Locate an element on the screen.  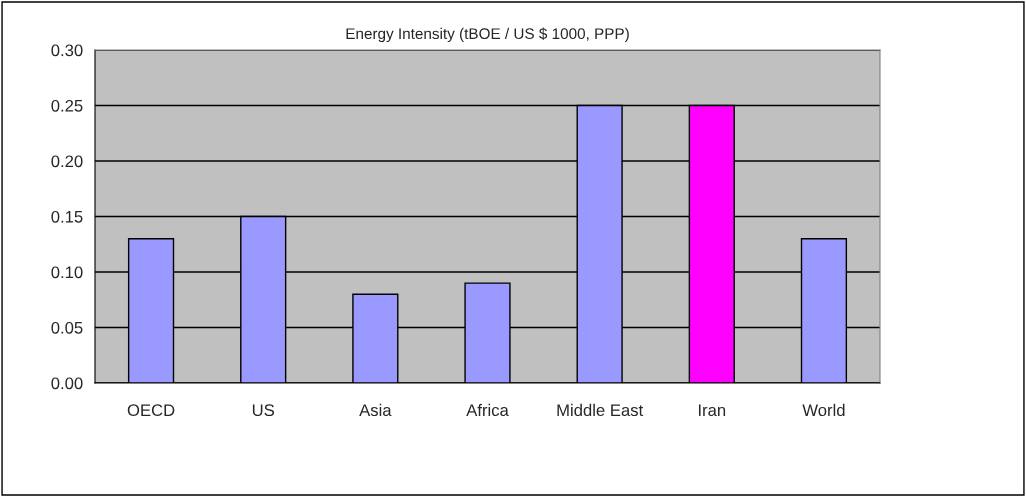
x-tick-label: US is located at coordinates (263, 410).